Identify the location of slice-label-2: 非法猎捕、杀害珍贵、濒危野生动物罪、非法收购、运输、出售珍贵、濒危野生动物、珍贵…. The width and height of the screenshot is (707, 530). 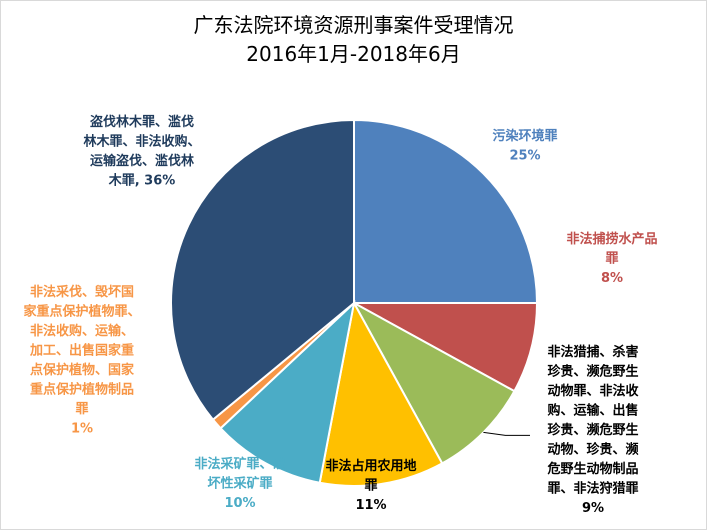
(593, 430).